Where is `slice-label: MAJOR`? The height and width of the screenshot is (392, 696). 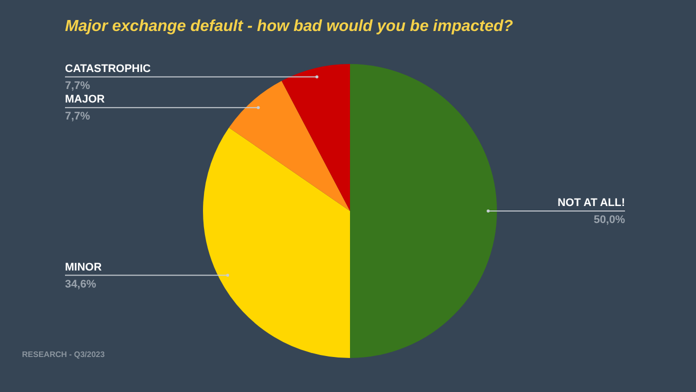
slice-label: MAJOR is located at coordinates (85, 100).